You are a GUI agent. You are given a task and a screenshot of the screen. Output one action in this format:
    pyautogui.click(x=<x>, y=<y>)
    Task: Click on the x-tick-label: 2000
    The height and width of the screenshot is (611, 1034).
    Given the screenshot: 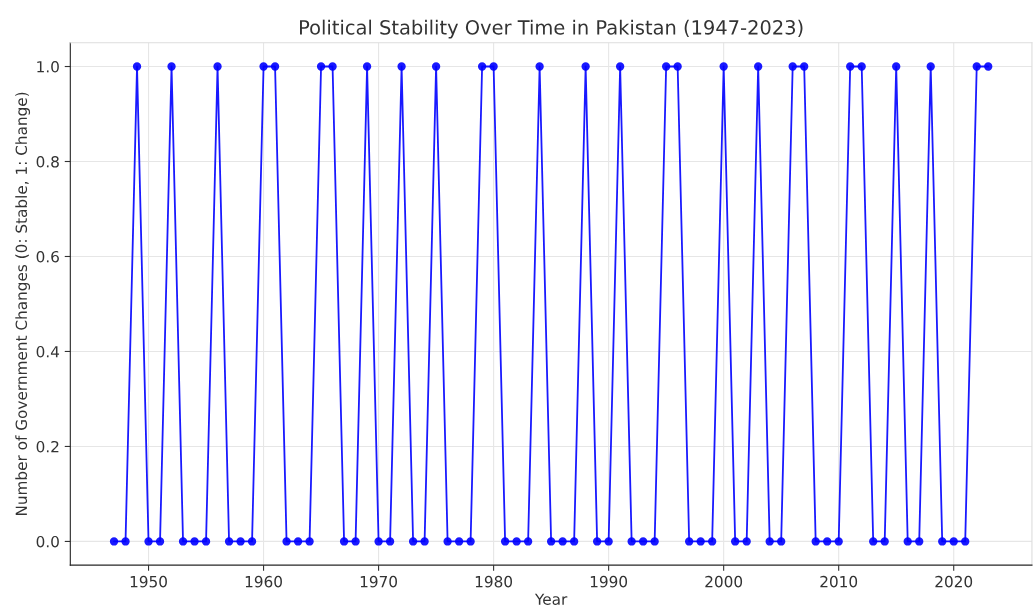 What is the action you would take?
    pyautogui.click(x=724, y=581)
    